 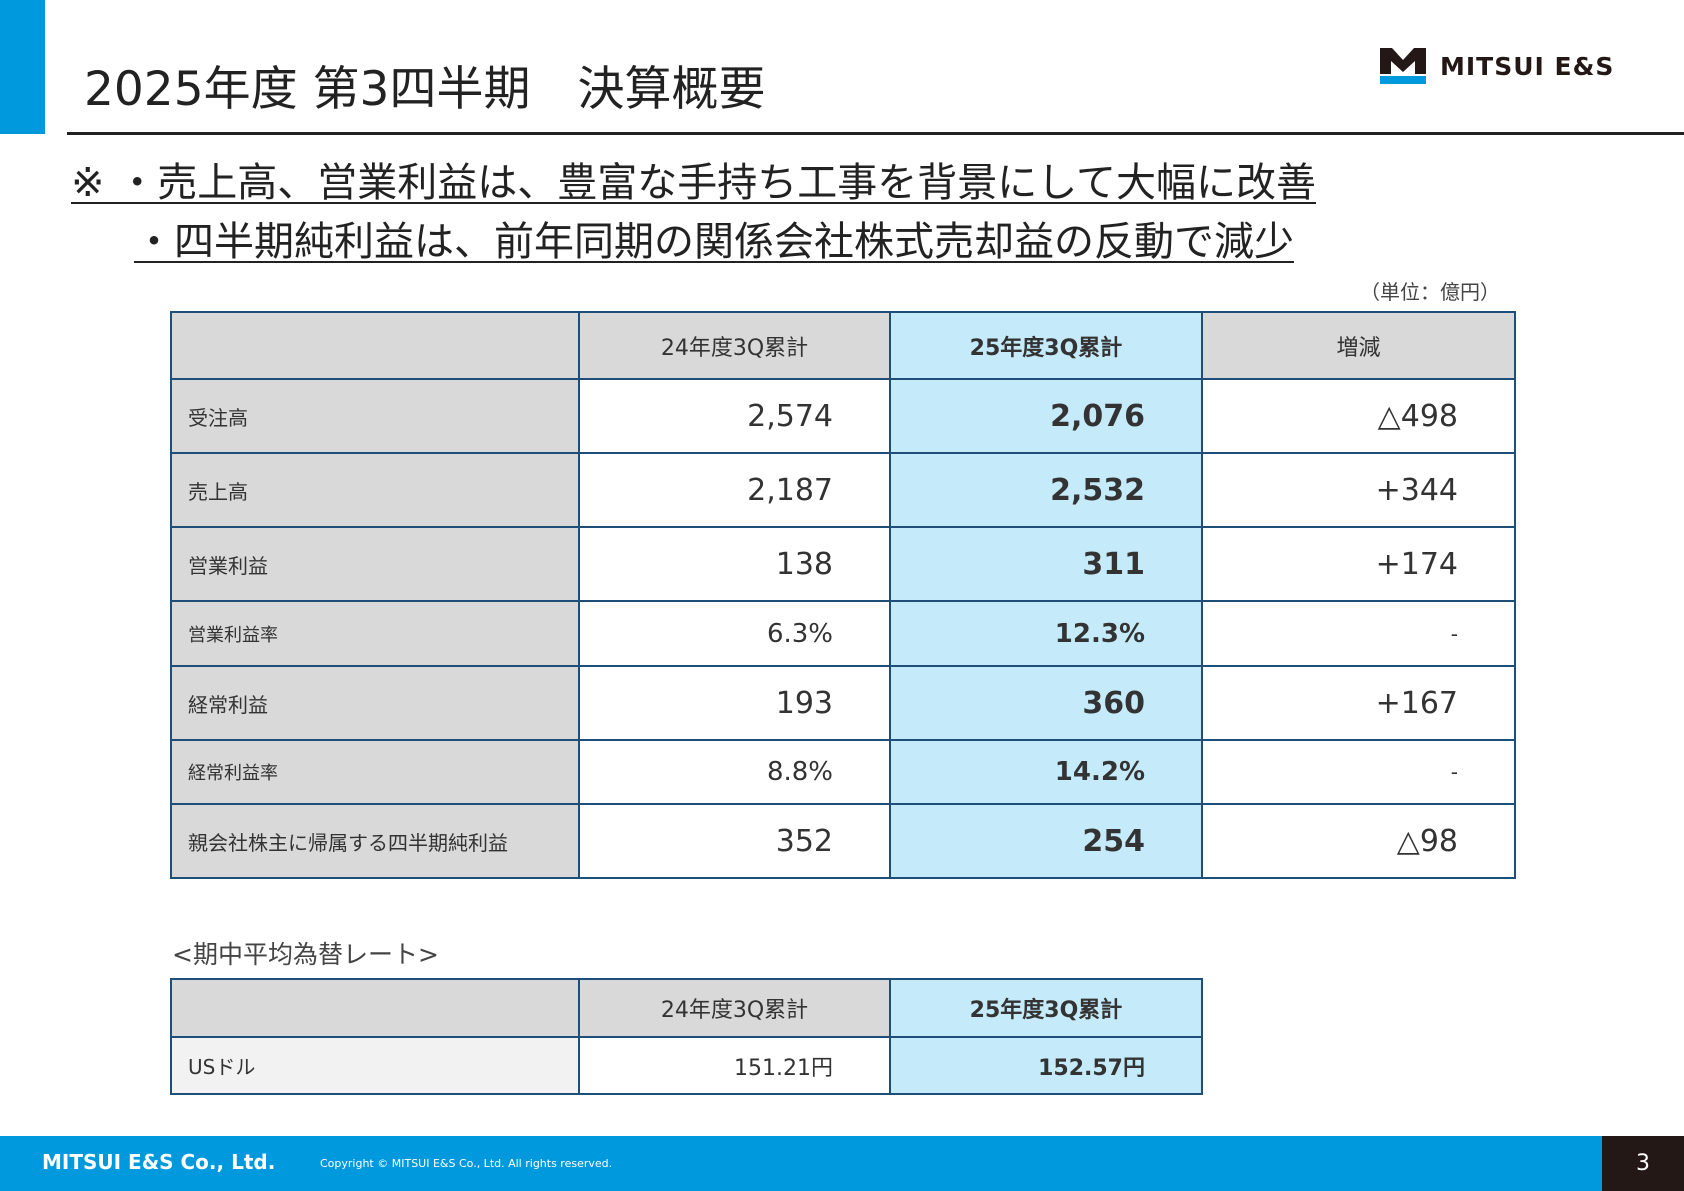 What do you see at coordinates (734, 1065) in the screenshot?
I see `prev-value: 151.21円` at bounding box center [734, 1065].